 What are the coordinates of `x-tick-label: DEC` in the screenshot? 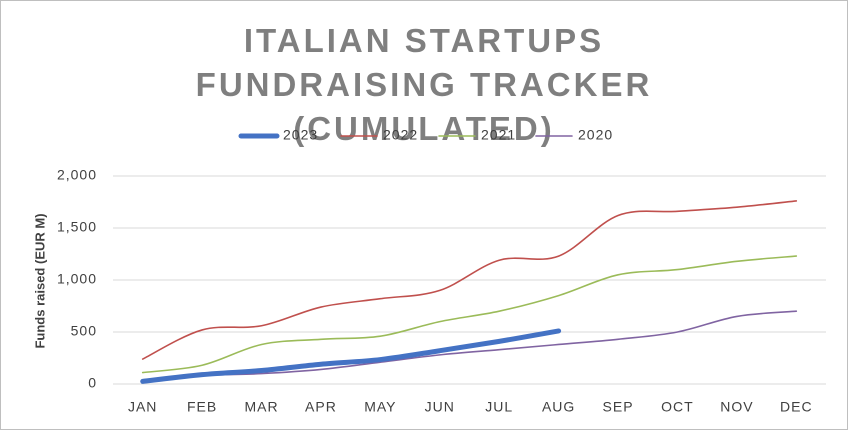 It's located at (796, 407).